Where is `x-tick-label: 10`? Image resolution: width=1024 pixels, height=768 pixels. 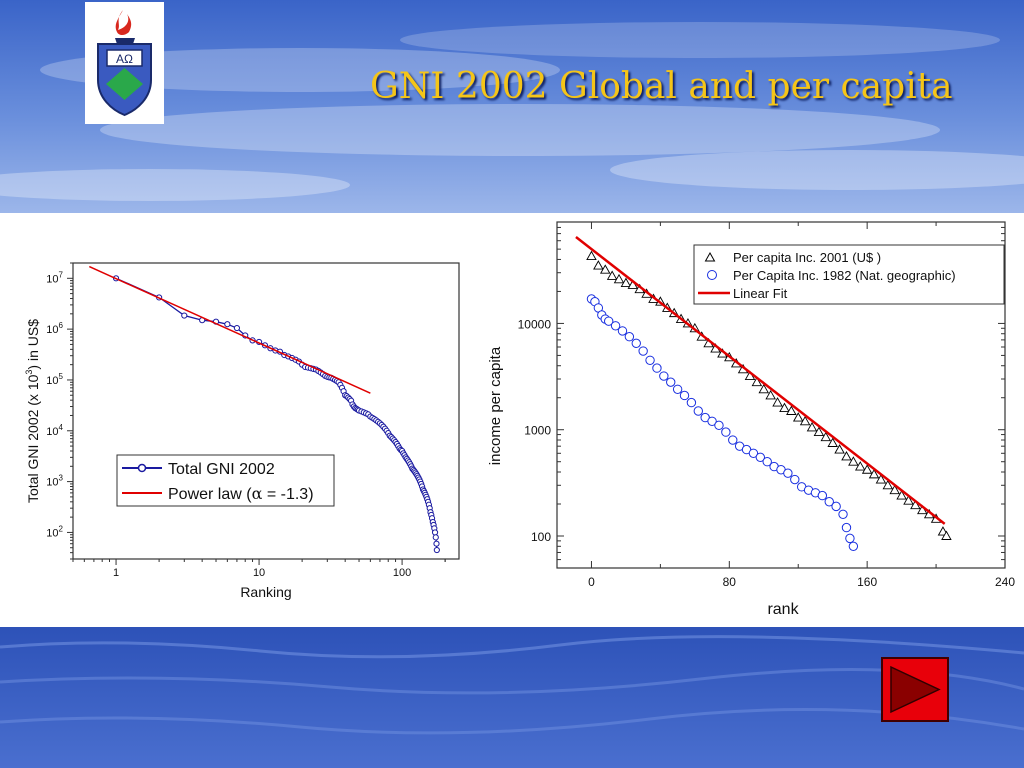 x-tick-label: 10 is located at coordinates (259, 573).